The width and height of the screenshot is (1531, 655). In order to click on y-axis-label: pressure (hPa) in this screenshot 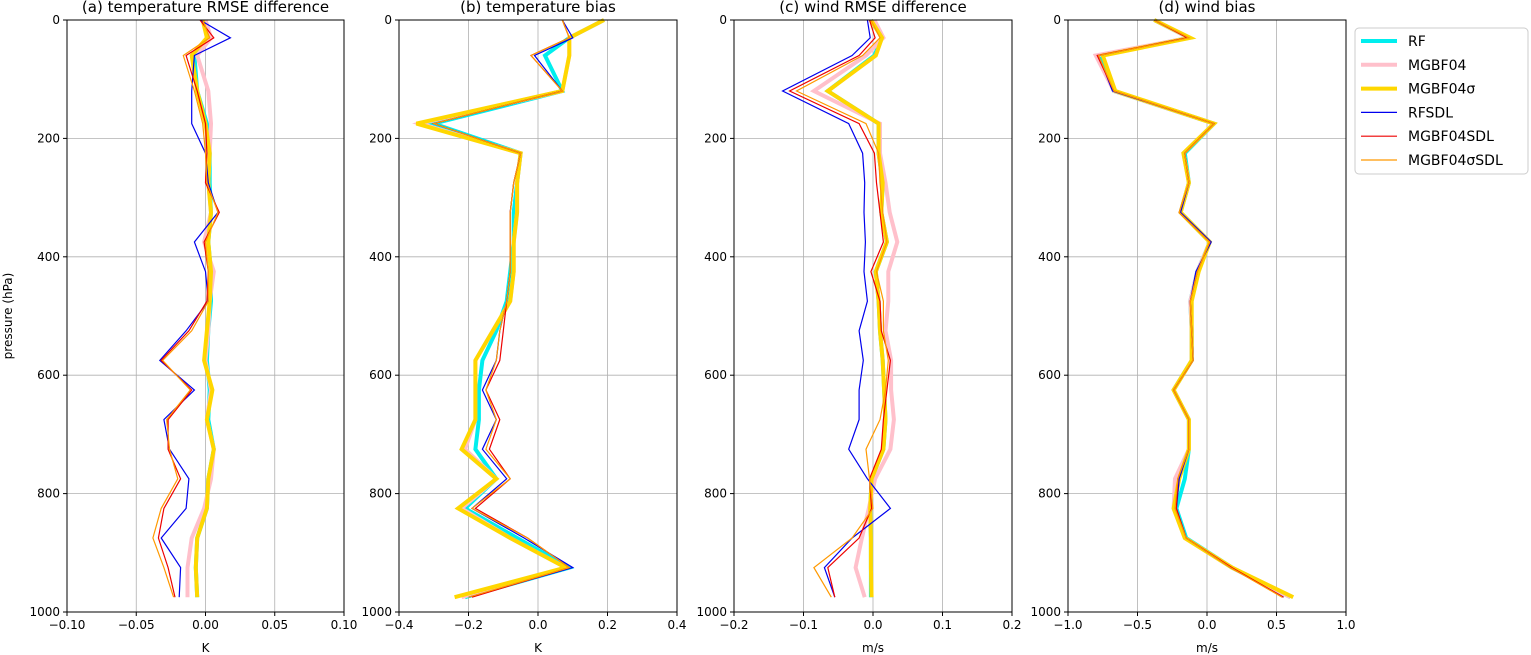, I will do `click(8, 316)`.